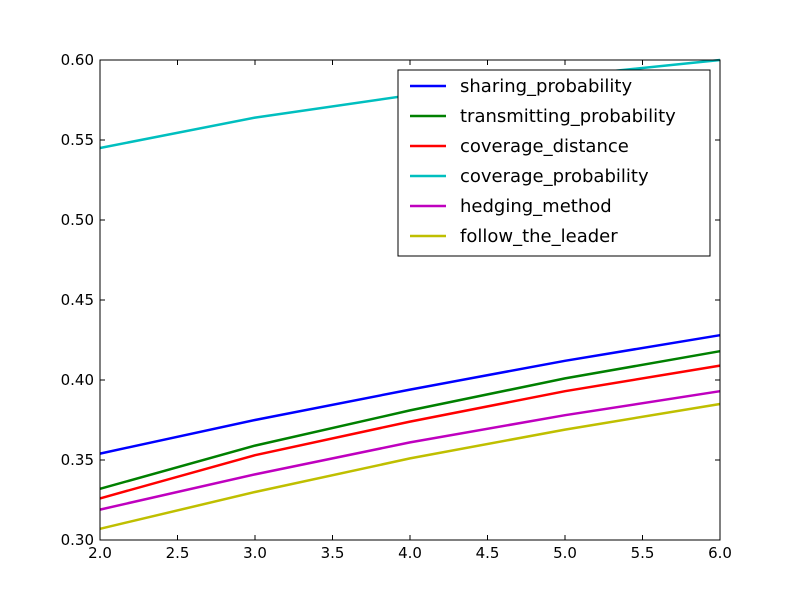  Describe the element at coordinates (544, 146) in the screenshot. I see `legend-label: coverage_distance` at that location.